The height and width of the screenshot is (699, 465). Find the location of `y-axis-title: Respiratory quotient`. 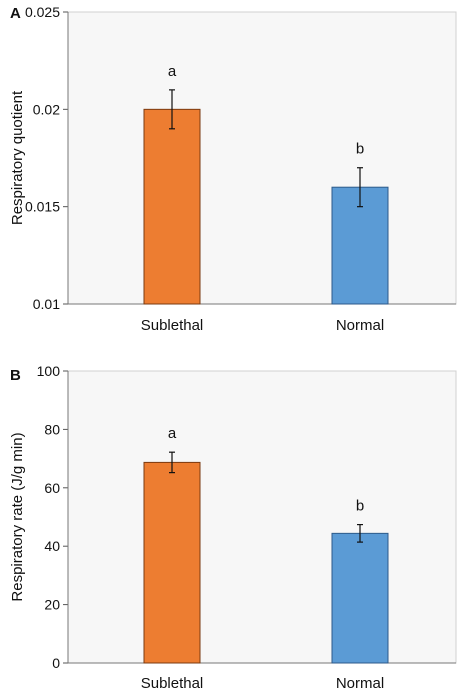

y-axis-title: Respiratory quotient is located at coordinates (17, 157).